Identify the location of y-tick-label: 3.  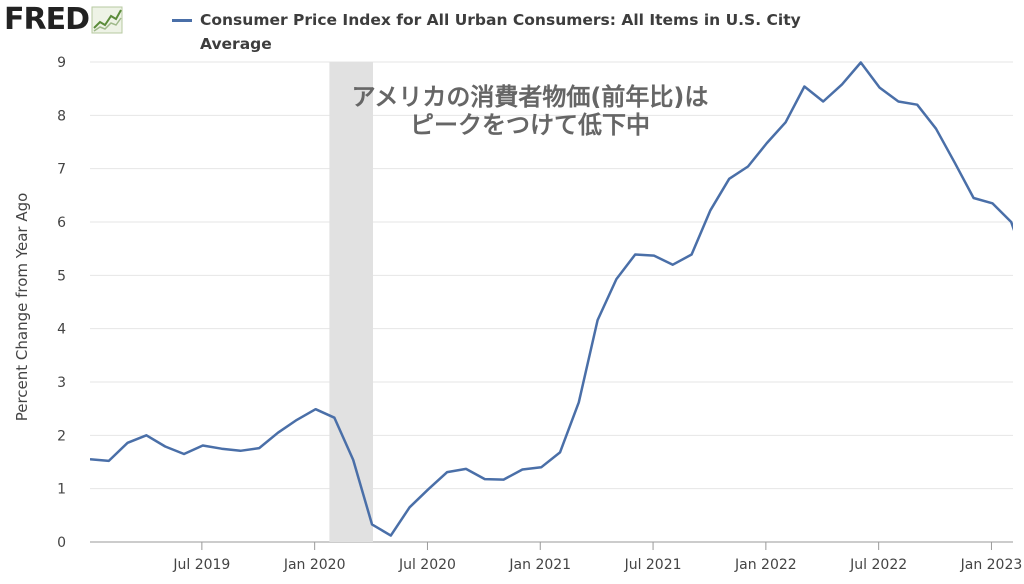
(61, 383).